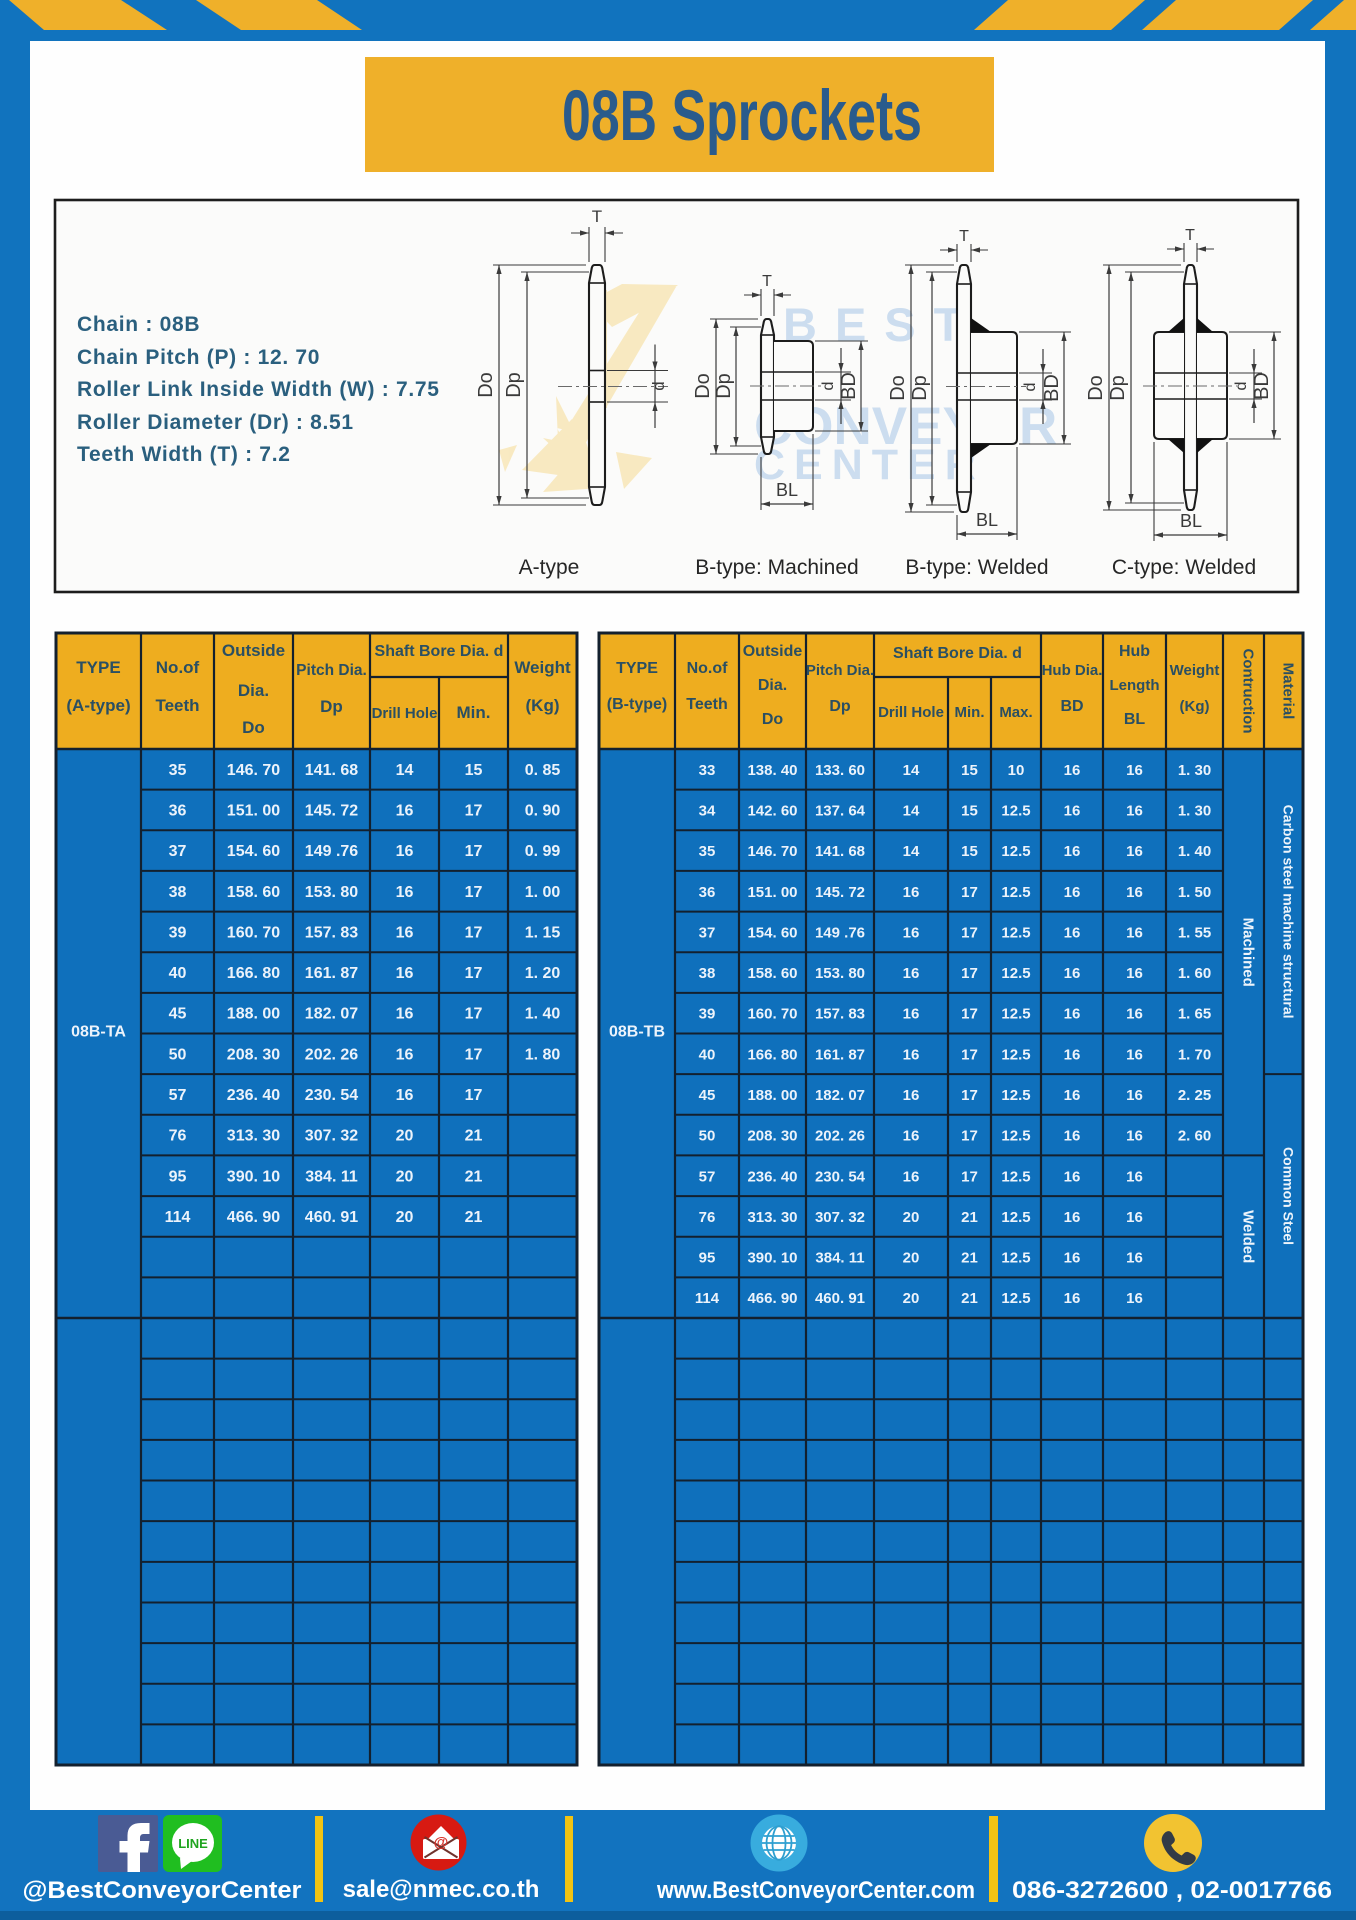  I want to click on svg-text: 95, so click(178, 1176).